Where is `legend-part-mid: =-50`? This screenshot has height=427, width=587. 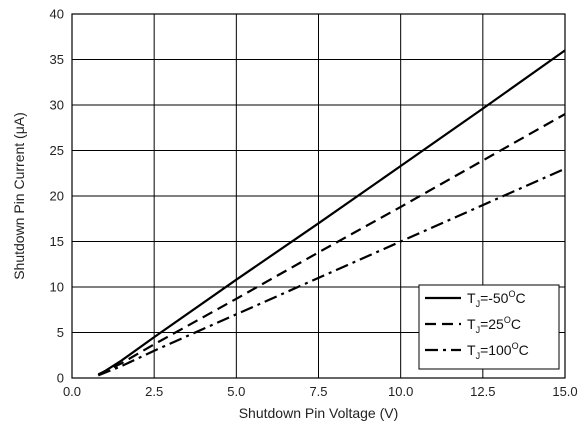 legend-part-mid: =-50 is located at coordinates (494, 298).